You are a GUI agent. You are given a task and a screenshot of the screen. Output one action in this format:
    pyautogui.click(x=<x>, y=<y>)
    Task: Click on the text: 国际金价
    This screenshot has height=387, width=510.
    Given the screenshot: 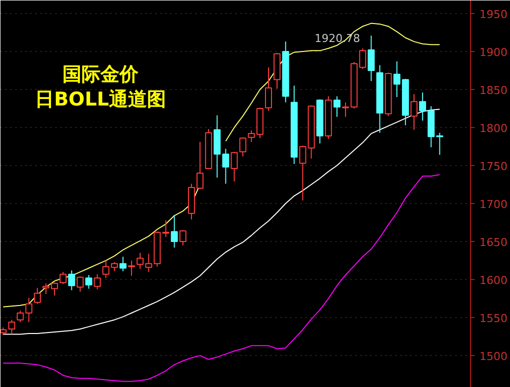 What is the action you would take?
    pyautogui.click(x=101, y=75)
    